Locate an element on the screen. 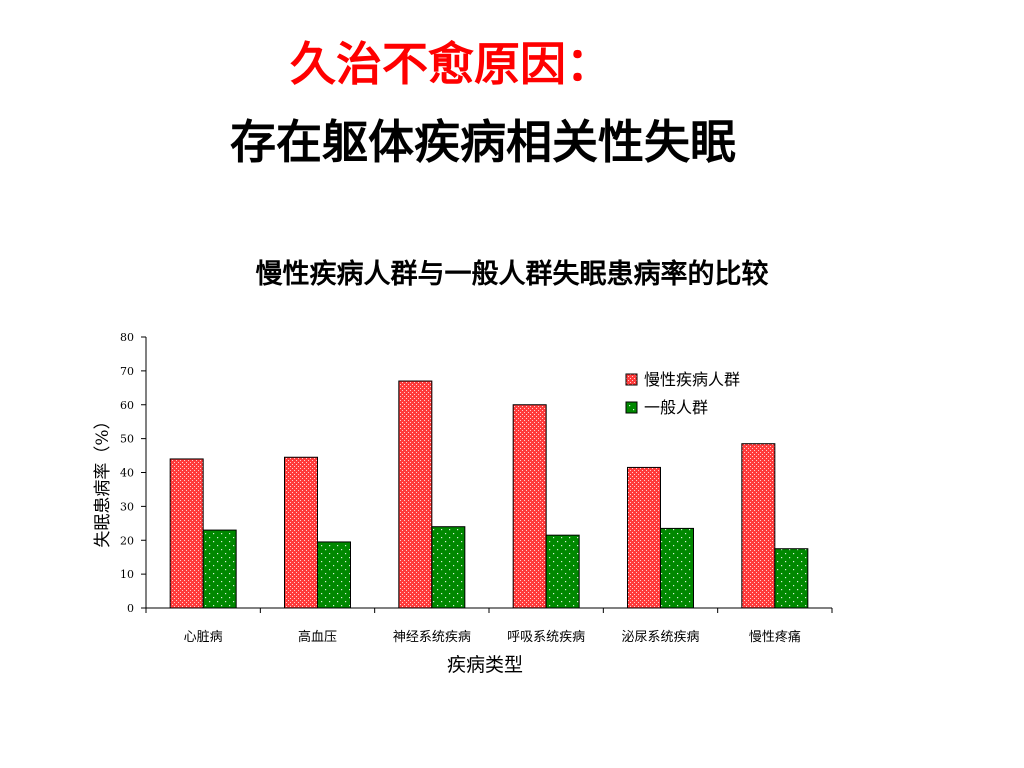 The width and height of the screenshot is (1024, 768). y-tick-label: 0 is located at coordinates (130, 608).